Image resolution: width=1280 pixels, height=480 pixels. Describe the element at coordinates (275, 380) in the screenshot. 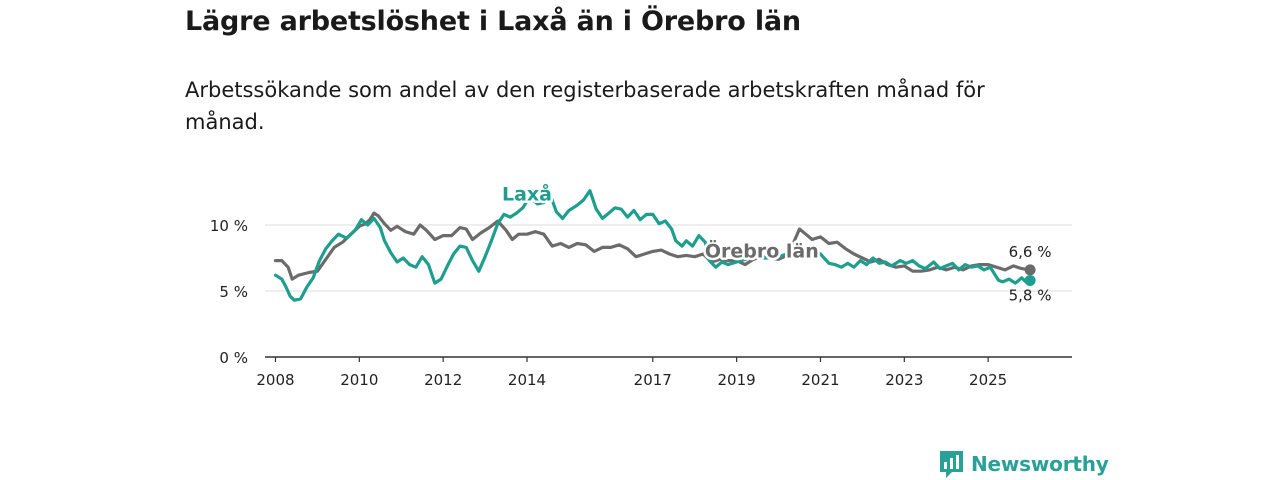

I see `x-tick-label: 2008` at that location.